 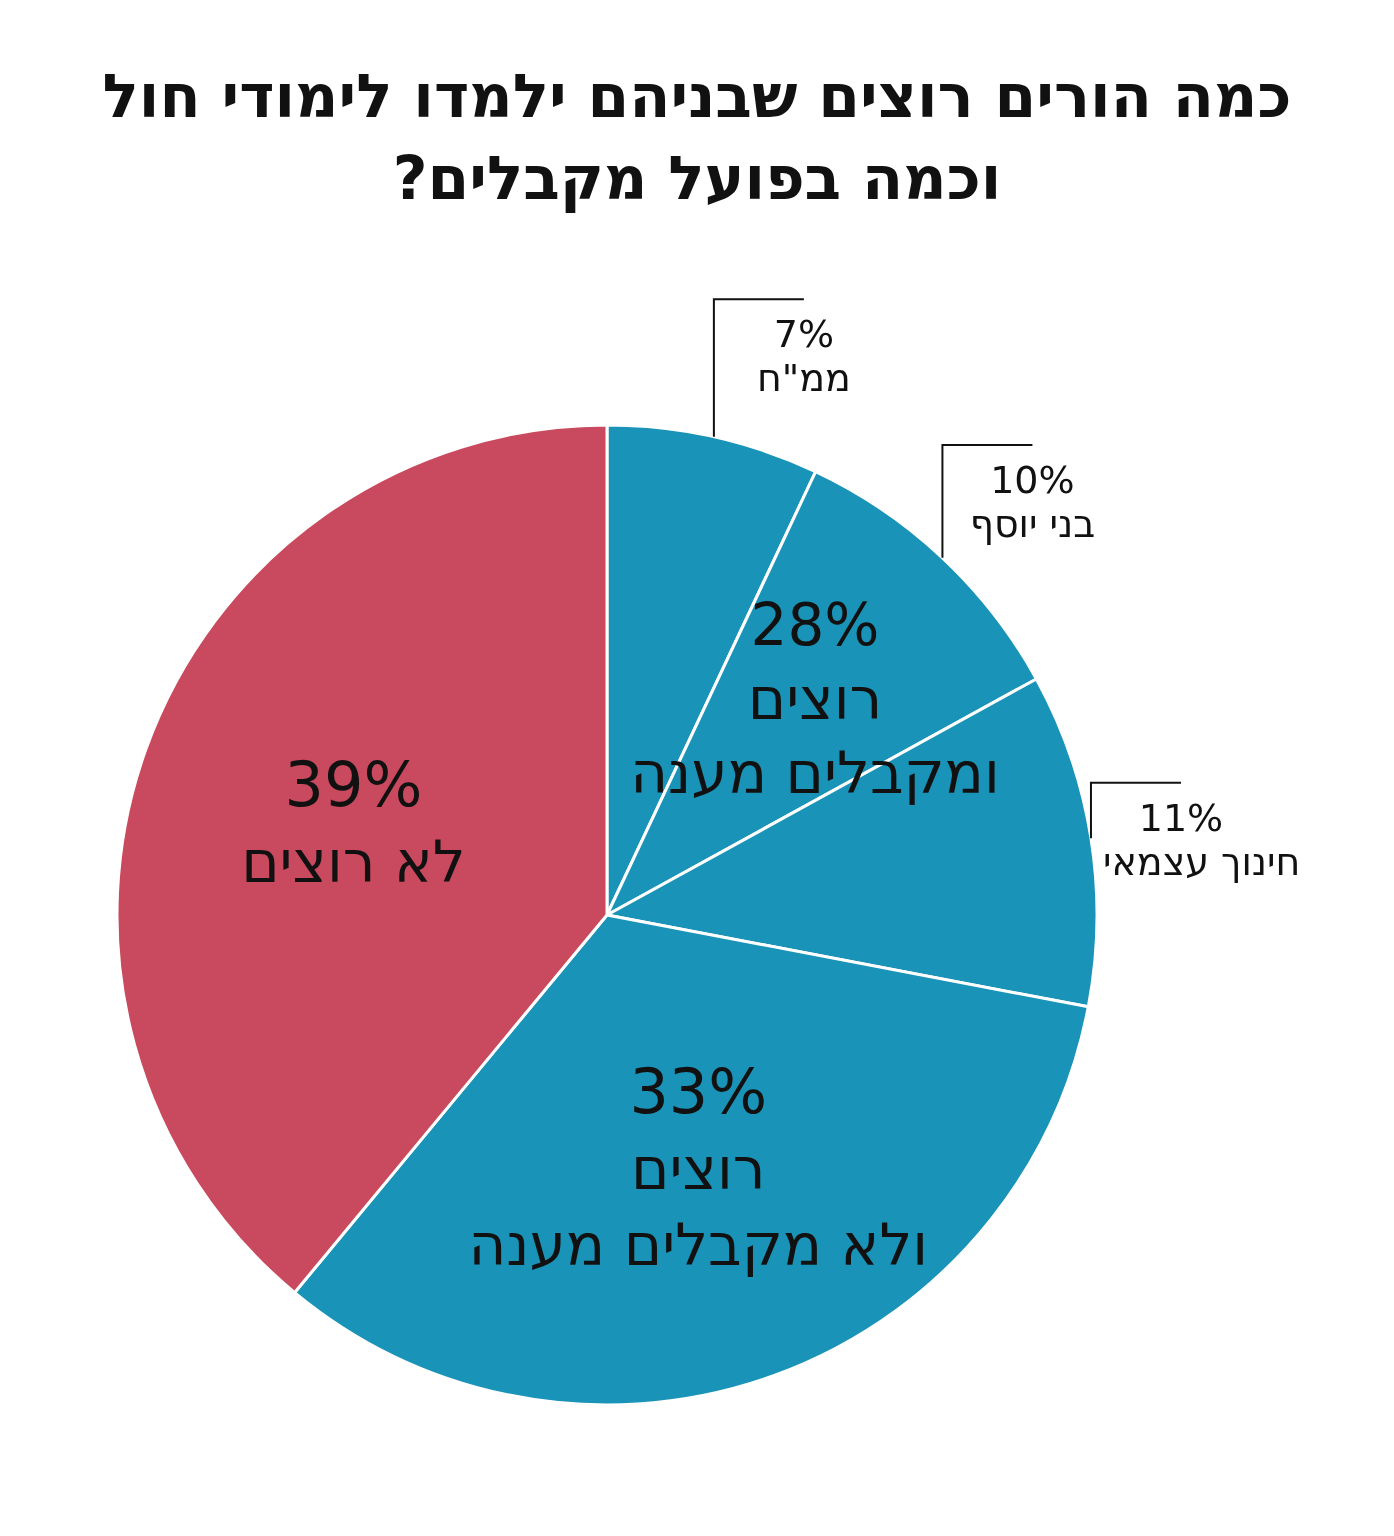 I want to click on slice-label: חינוך עצמאי, so click(x=1201, y=861).